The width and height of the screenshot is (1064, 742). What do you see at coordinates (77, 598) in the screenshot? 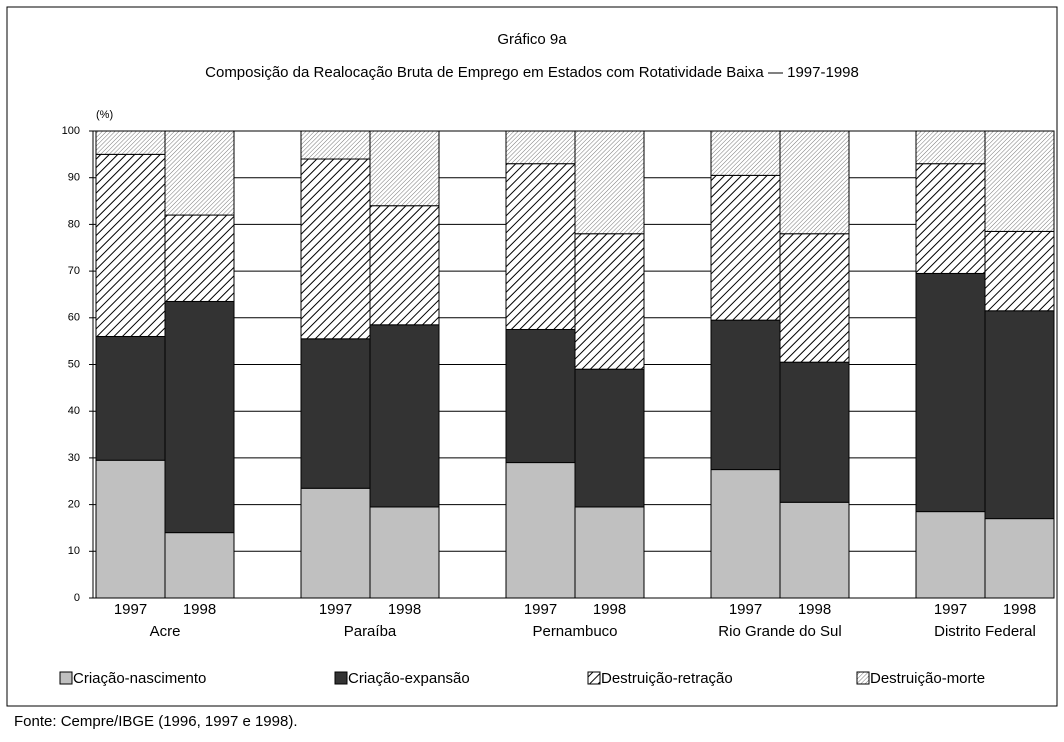
I see `y-tick-label: 0` at bounding box center [77, 598].